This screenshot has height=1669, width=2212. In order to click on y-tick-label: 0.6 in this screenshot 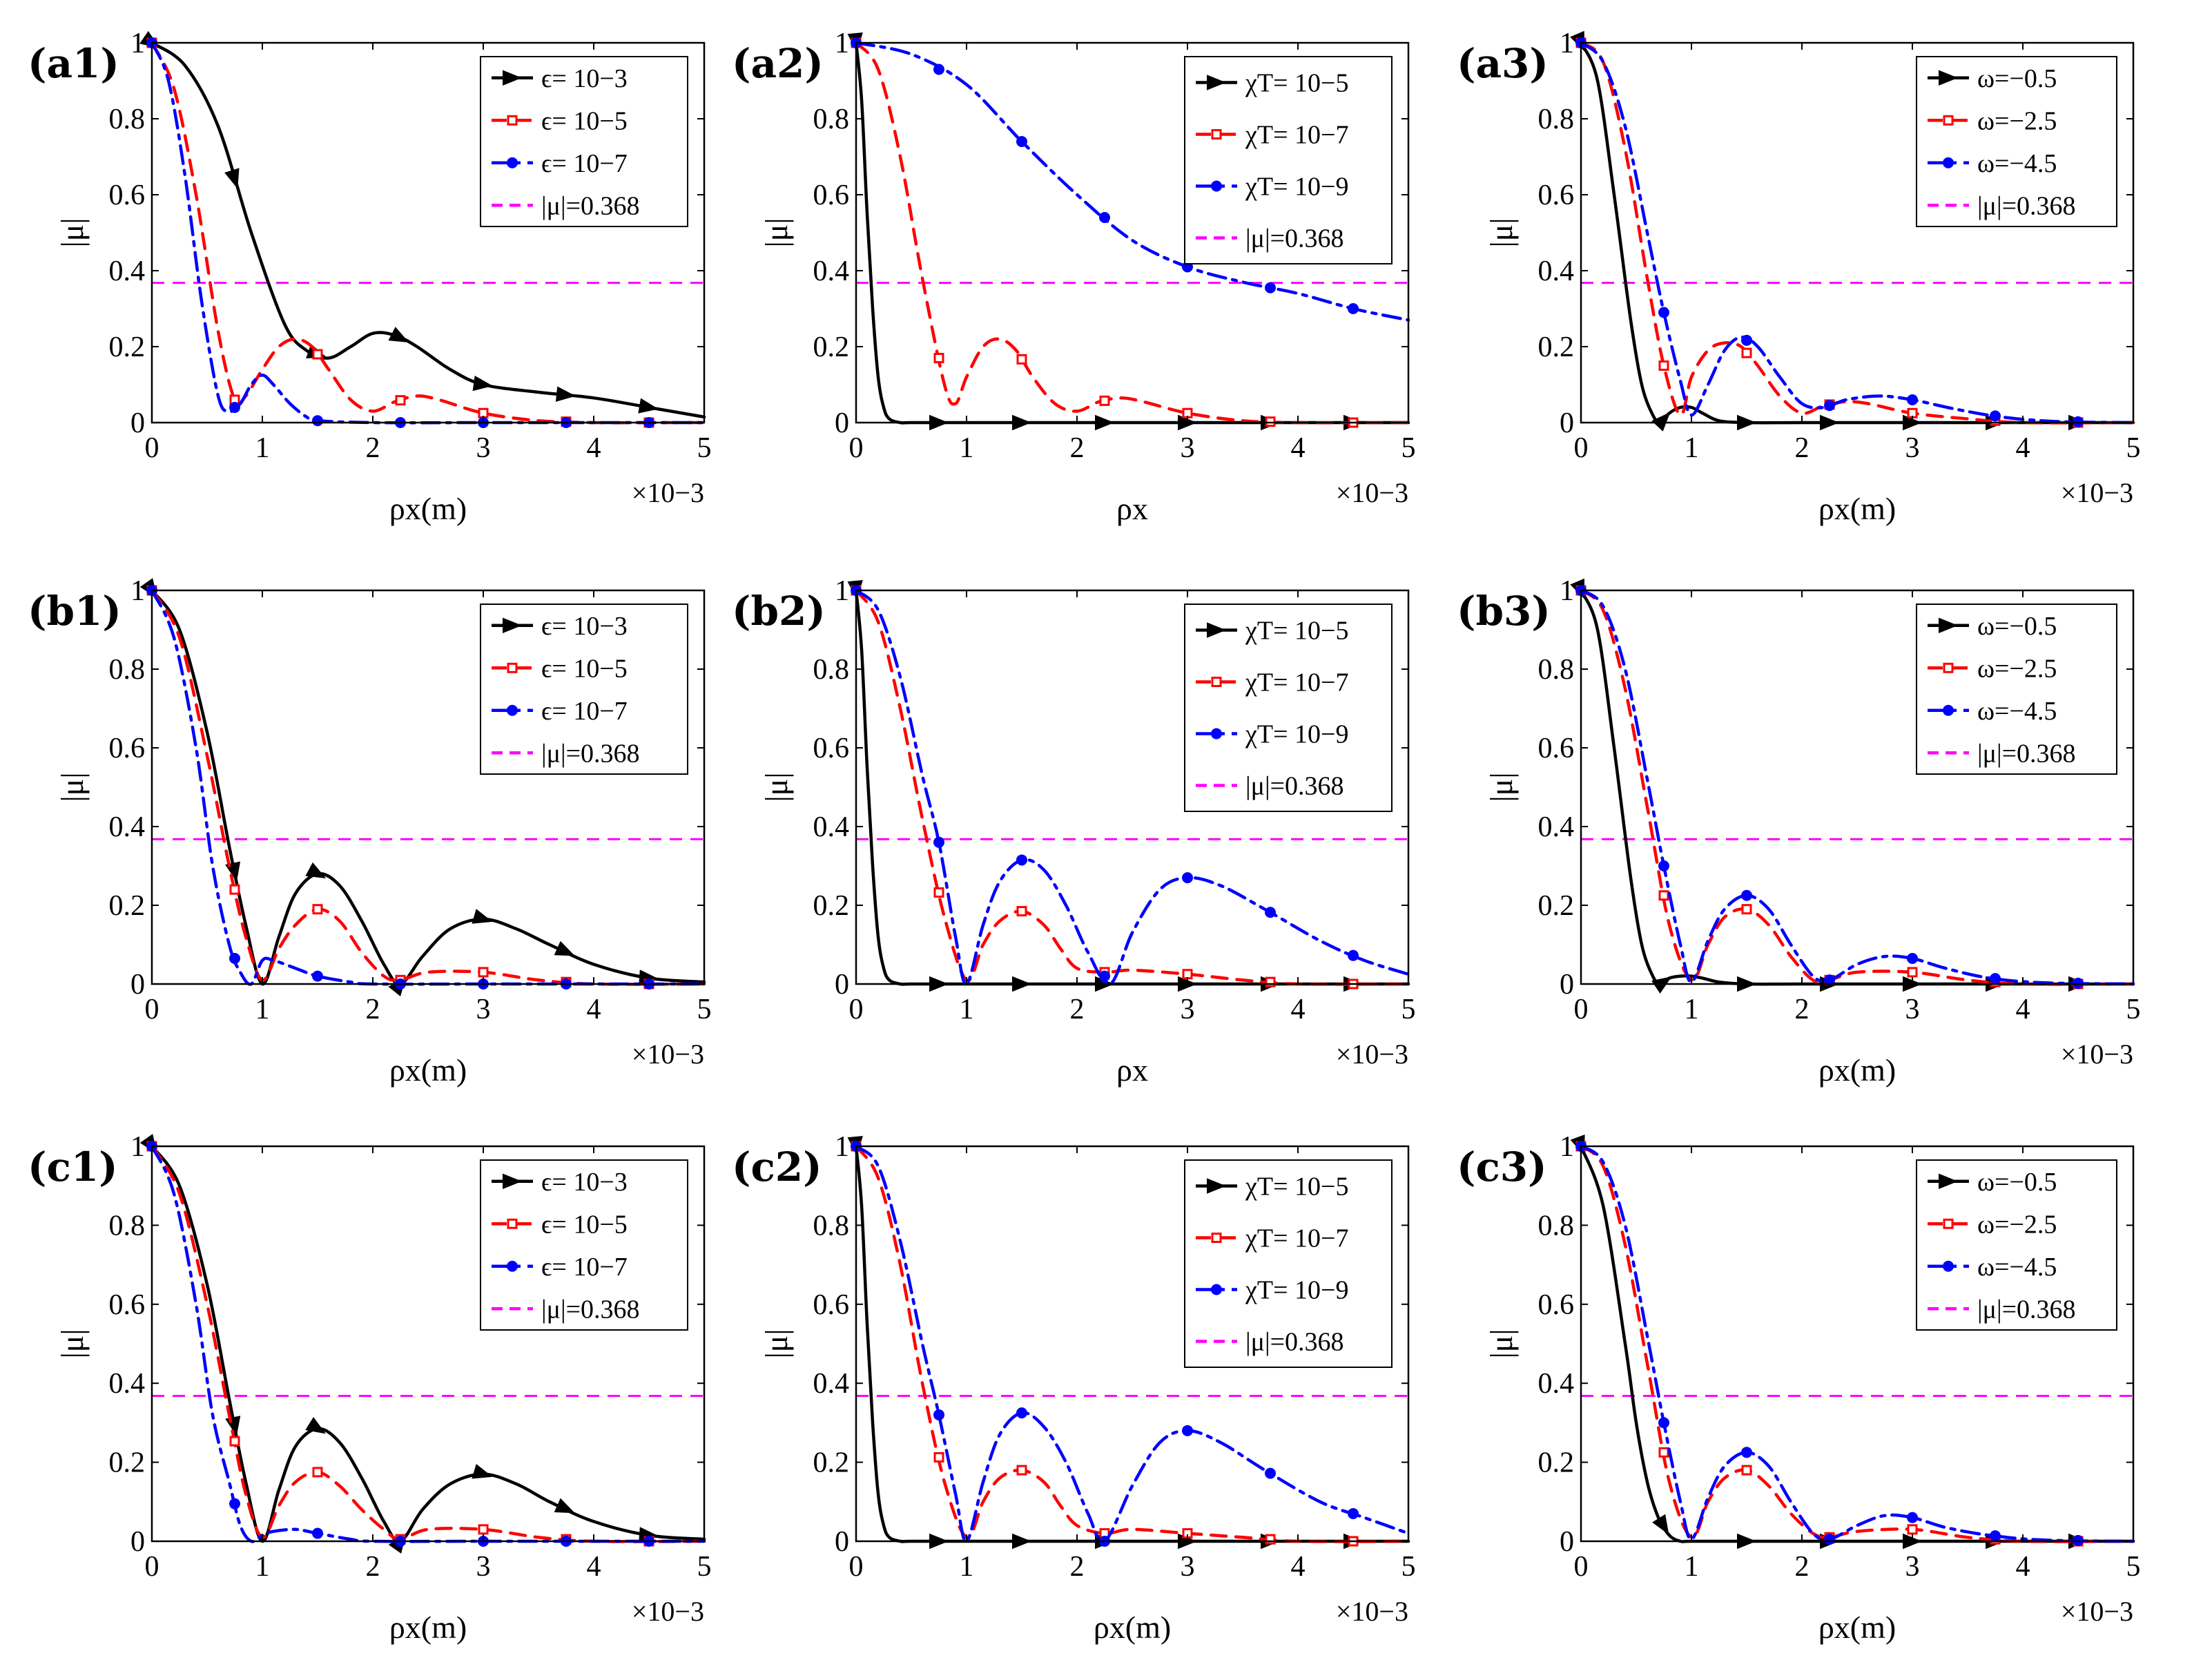, I will do `click(1556, 748)`.